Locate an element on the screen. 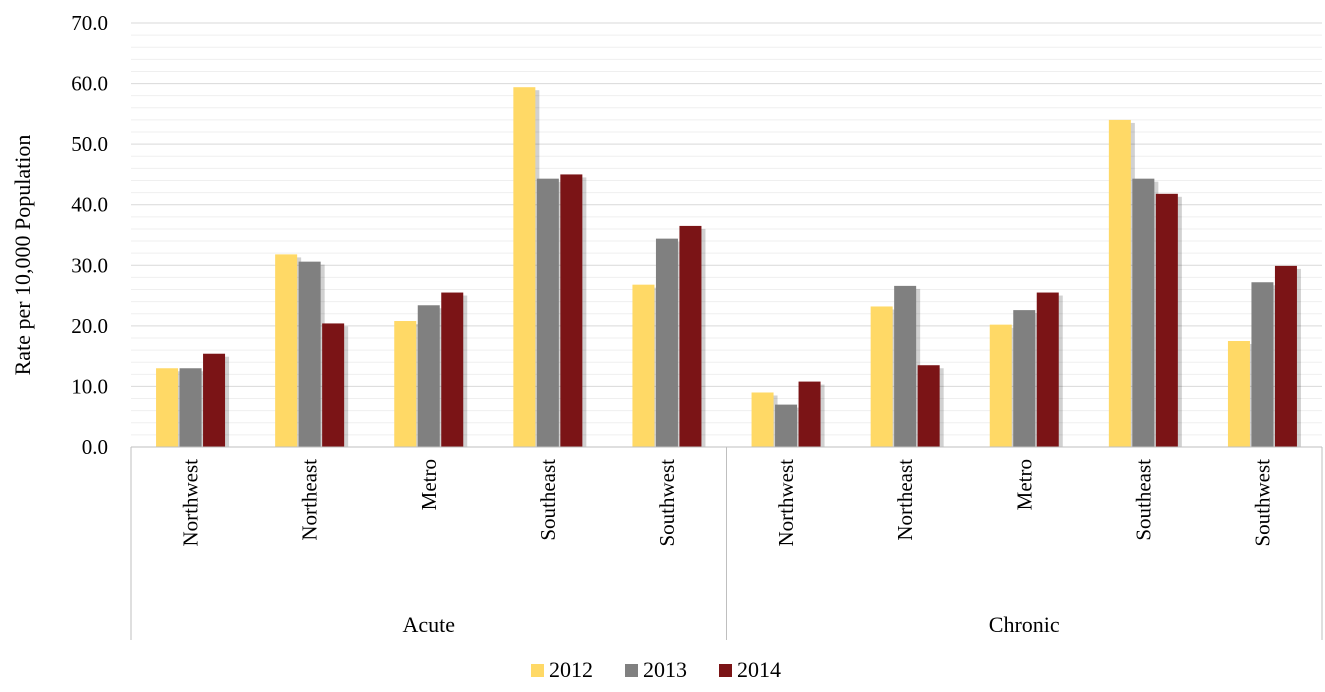  legend-swatch-2012 is located at coordinates (537, 670).